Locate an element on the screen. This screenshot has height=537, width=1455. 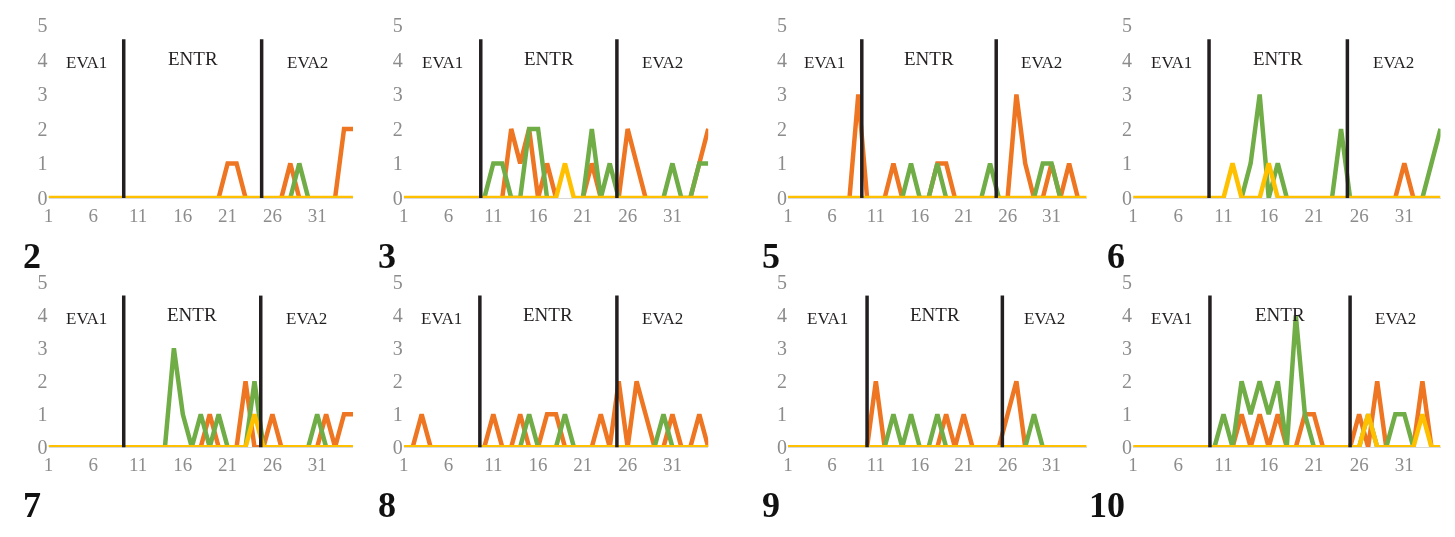
text: 6 is located at coordinates (1116, 256).